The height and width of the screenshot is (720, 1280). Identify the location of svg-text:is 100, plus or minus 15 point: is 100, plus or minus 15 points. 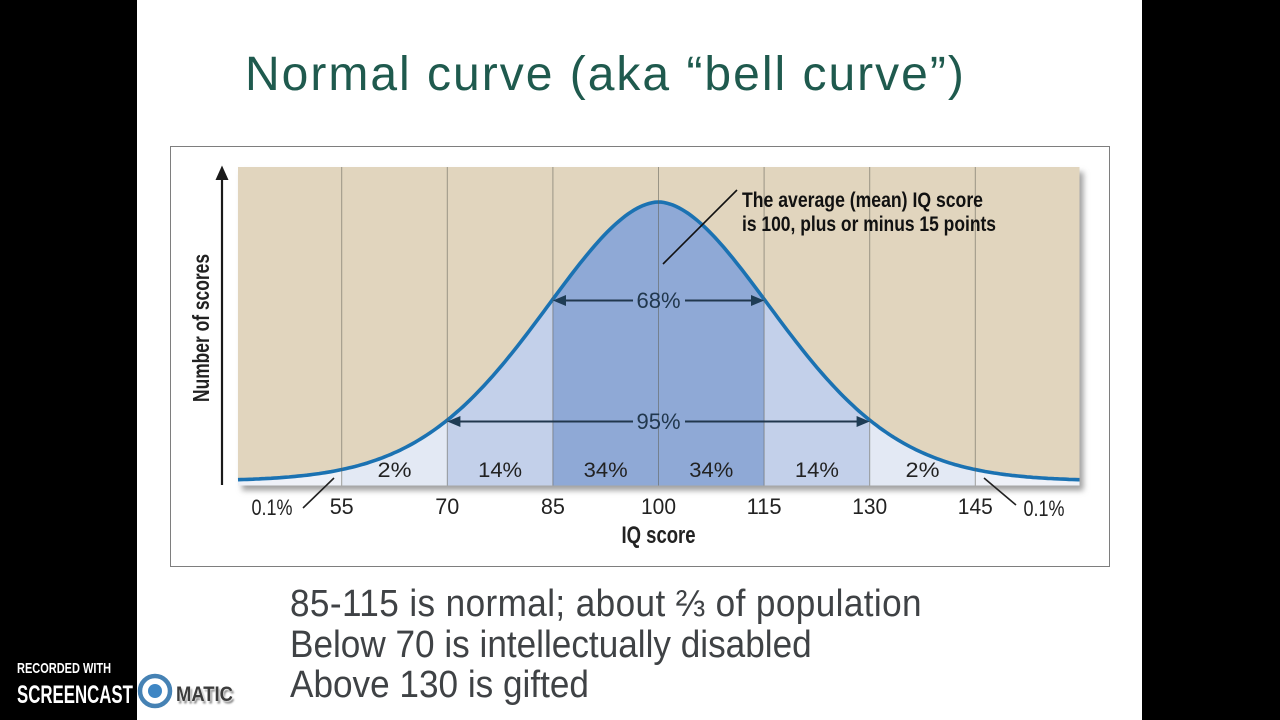
(869, 224).